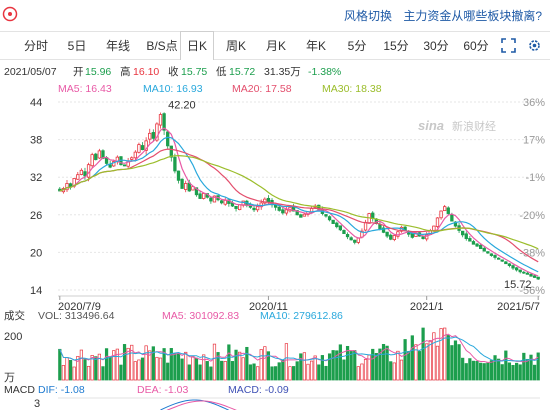 This screenshot has width=550, height=410. I want to click on tab-daily-k: 日K, so click(197, 45).